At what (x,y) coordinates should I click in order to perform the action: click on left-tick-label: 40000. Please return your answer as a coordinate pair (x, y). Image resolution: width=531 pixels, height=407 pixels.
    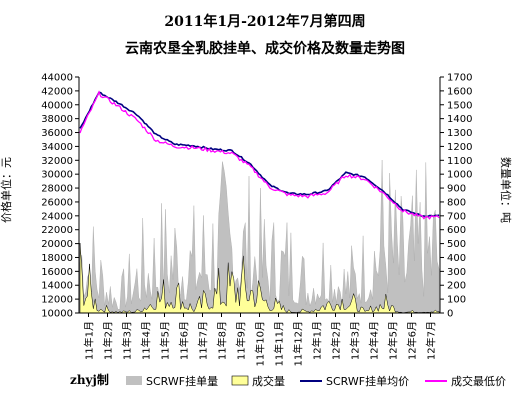
    Looking at the image, I should click on (57, 105).